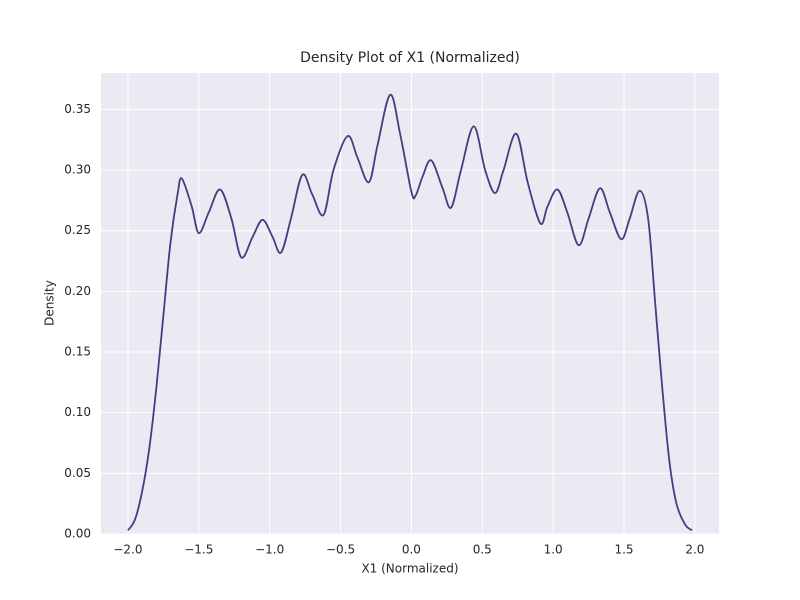 The width and height of the screenshot is (800, 600). What do you see at coordinates (77, 170) in the screenshot?
I see `y-tick-label: 0.30` at bounding box center [77, 170].